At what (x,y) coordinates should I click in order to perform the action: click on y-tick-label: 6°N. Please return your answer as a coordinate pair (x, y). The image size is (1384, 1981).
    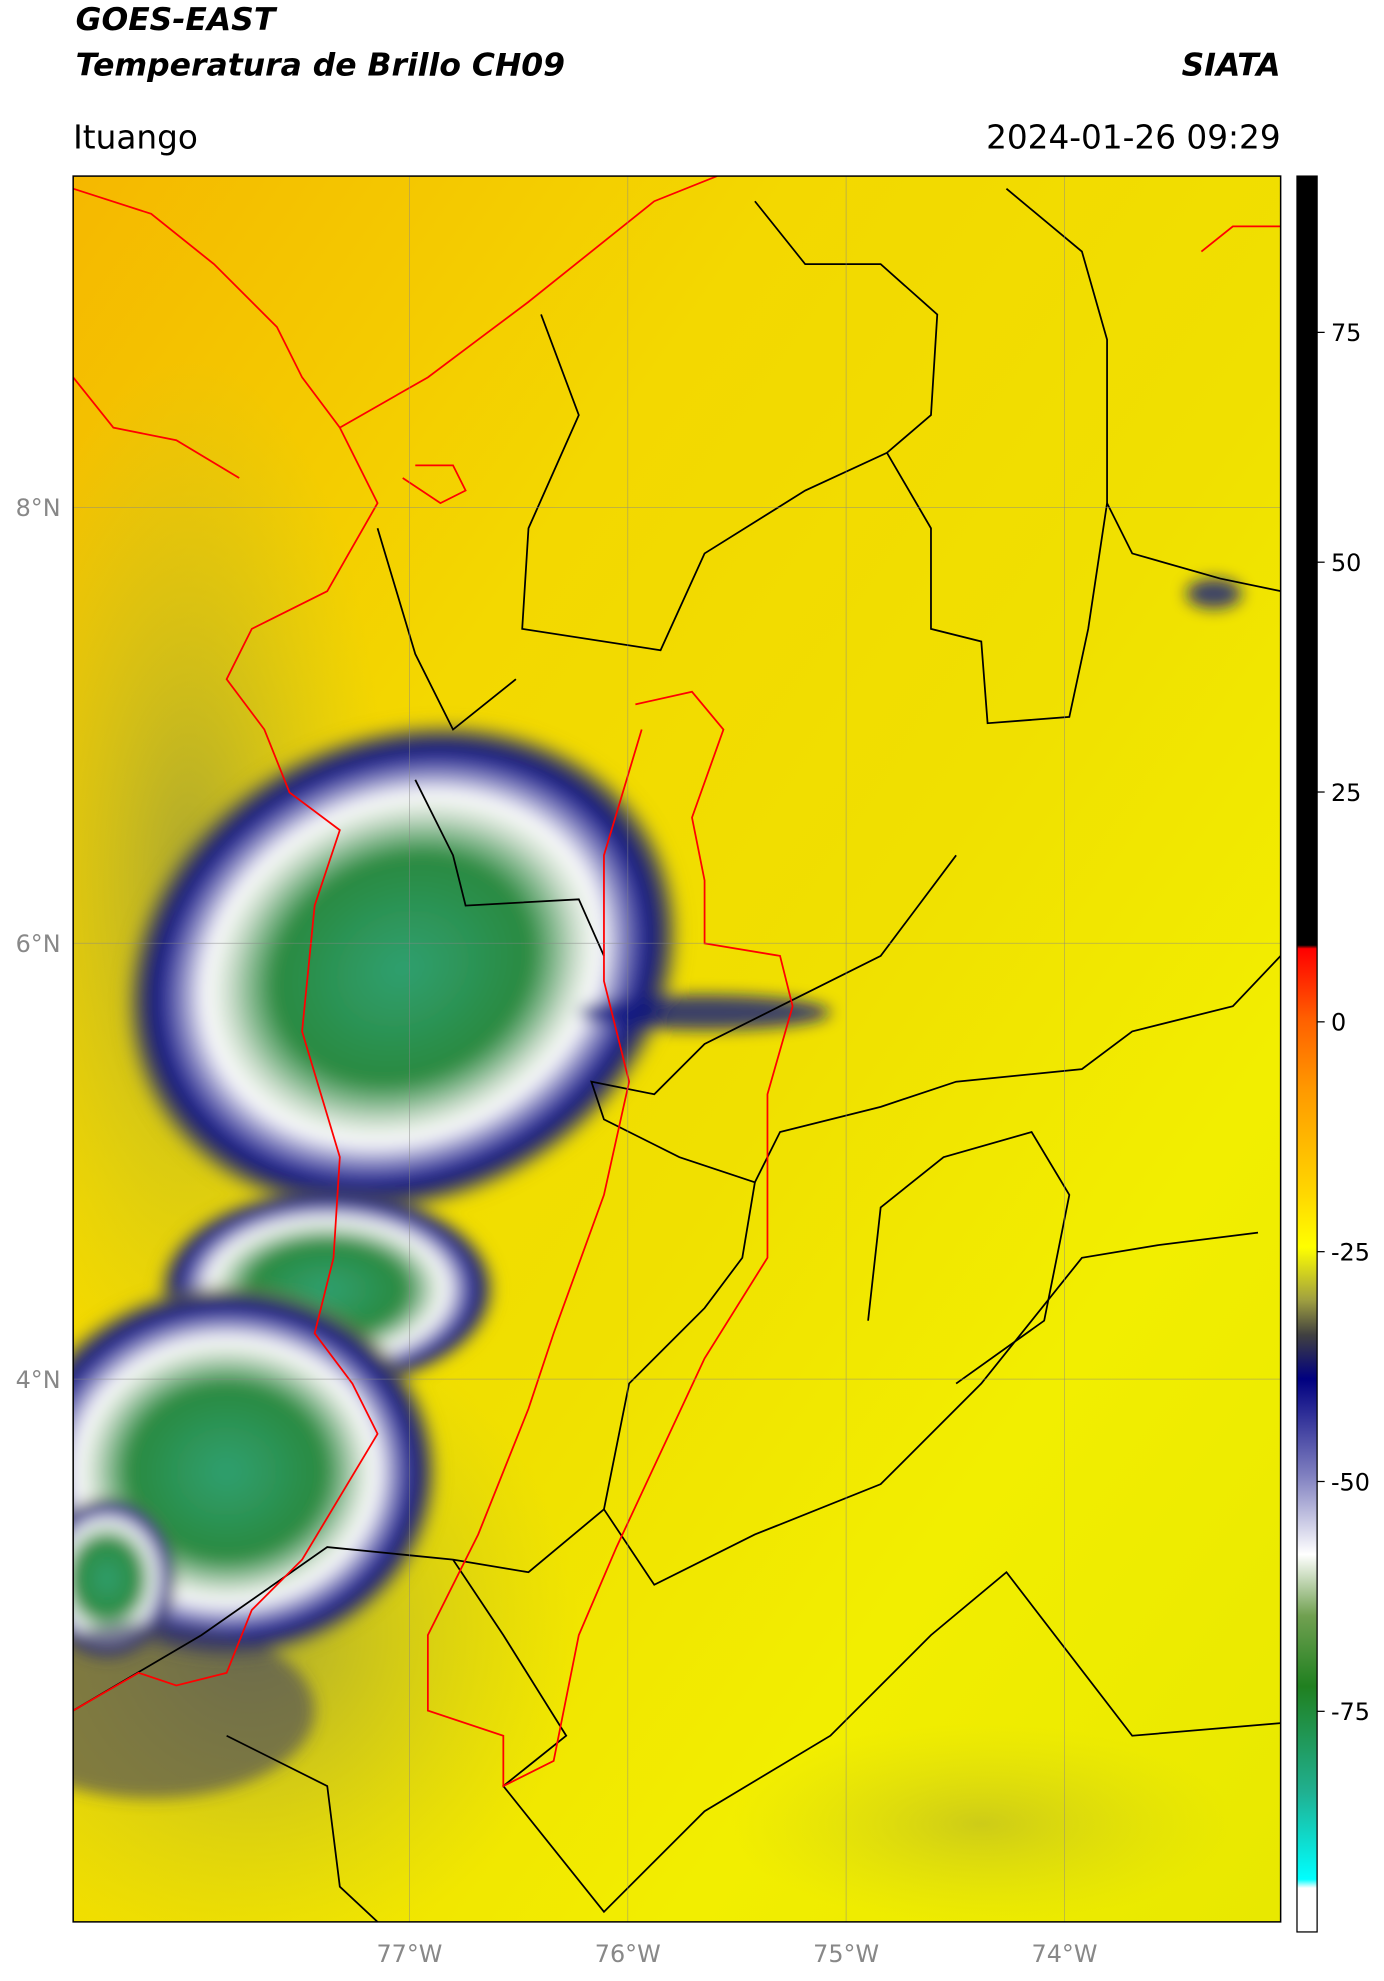
    Looking at the image, I should click on (38, 944).